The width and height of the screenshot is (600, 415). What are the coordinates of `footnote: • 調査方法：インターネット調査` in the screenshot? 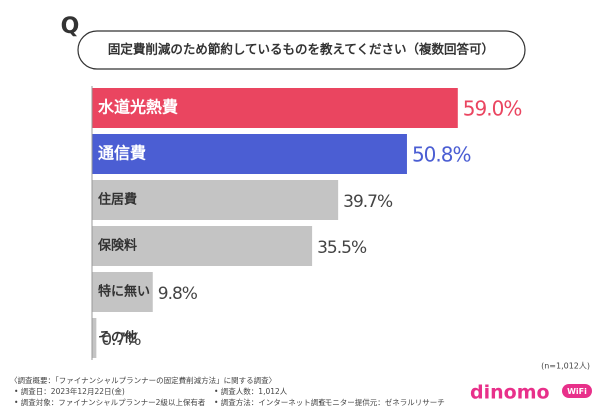 It's located at (270, 402).